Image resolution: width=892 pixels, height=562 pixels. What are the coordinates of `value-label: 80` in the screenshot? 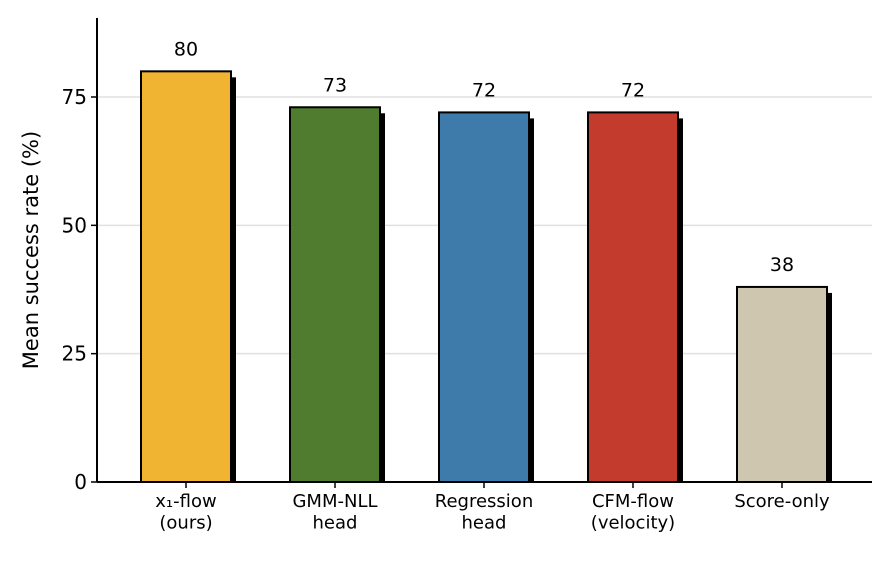 It's located at (186, 49).